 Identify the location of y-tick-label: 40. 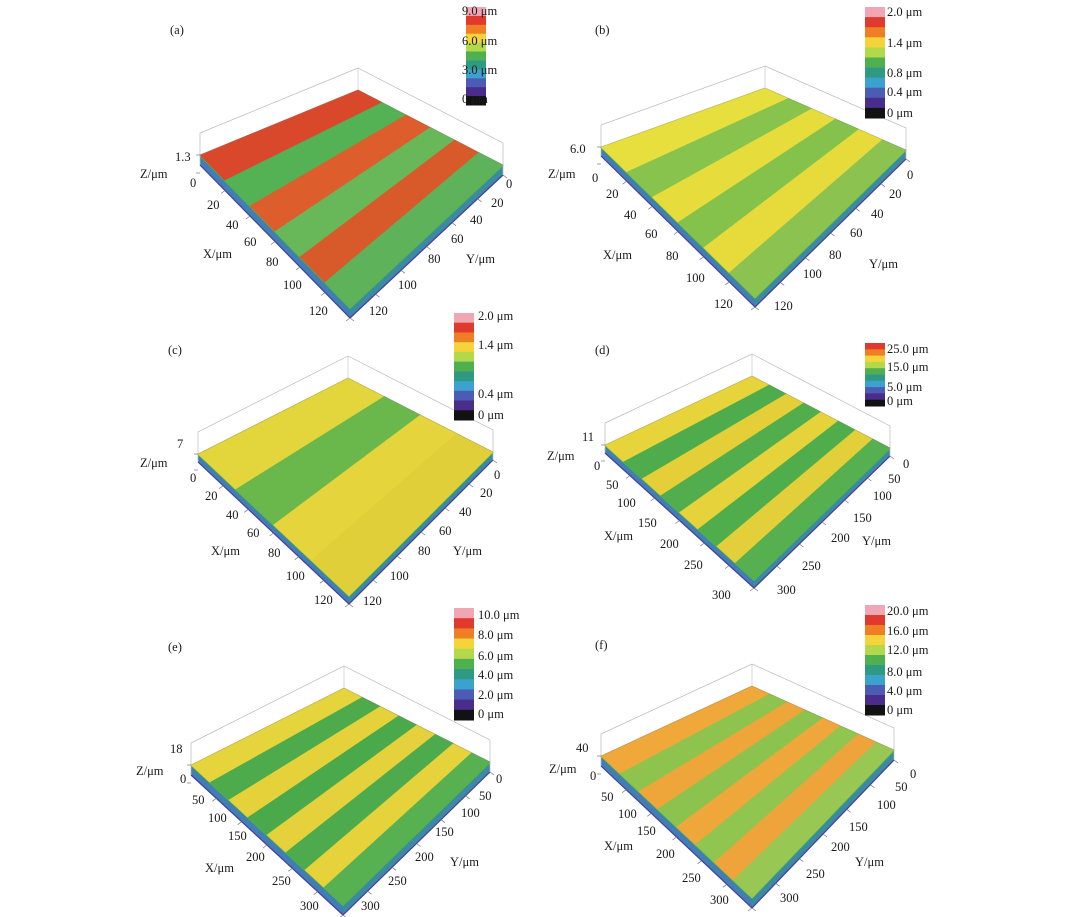
(877, 214).